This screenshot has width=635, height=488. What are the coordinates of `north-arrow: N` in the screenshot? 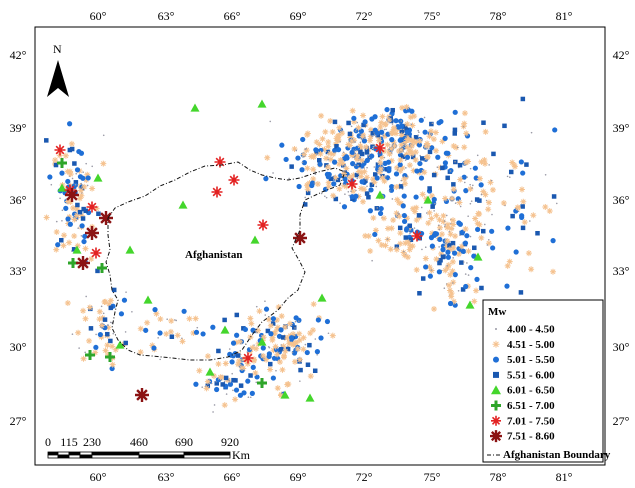 It's located at (58, 69).